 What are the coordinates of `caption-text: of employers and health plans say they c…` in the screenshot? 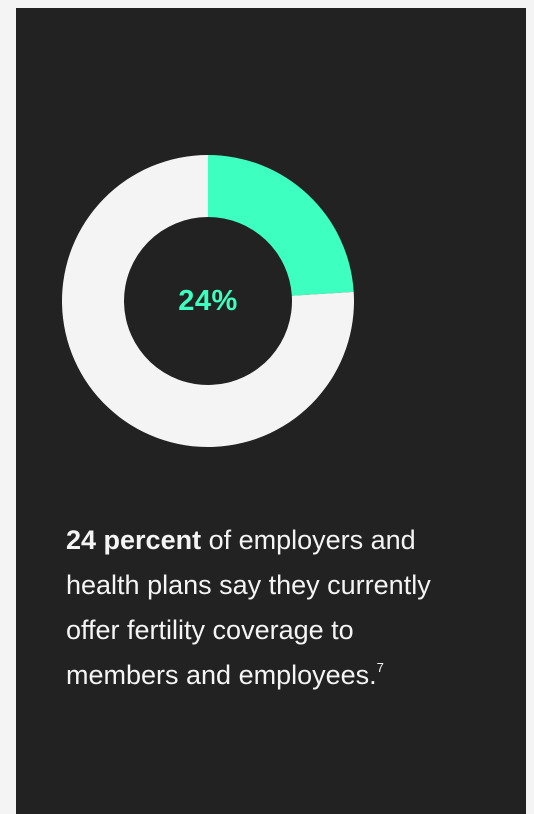 It's located at (248, 607).